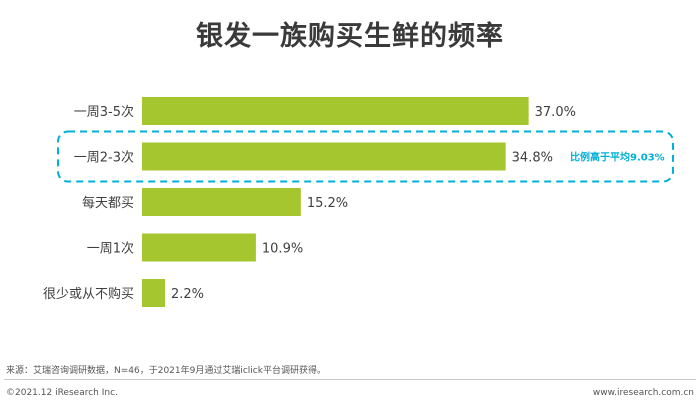 The width and height of the screenshot is (700, 405). Describe the element at coordinates (104, 112) in the screenshot. I see `category-label-0: 一周3-5次` at that location.